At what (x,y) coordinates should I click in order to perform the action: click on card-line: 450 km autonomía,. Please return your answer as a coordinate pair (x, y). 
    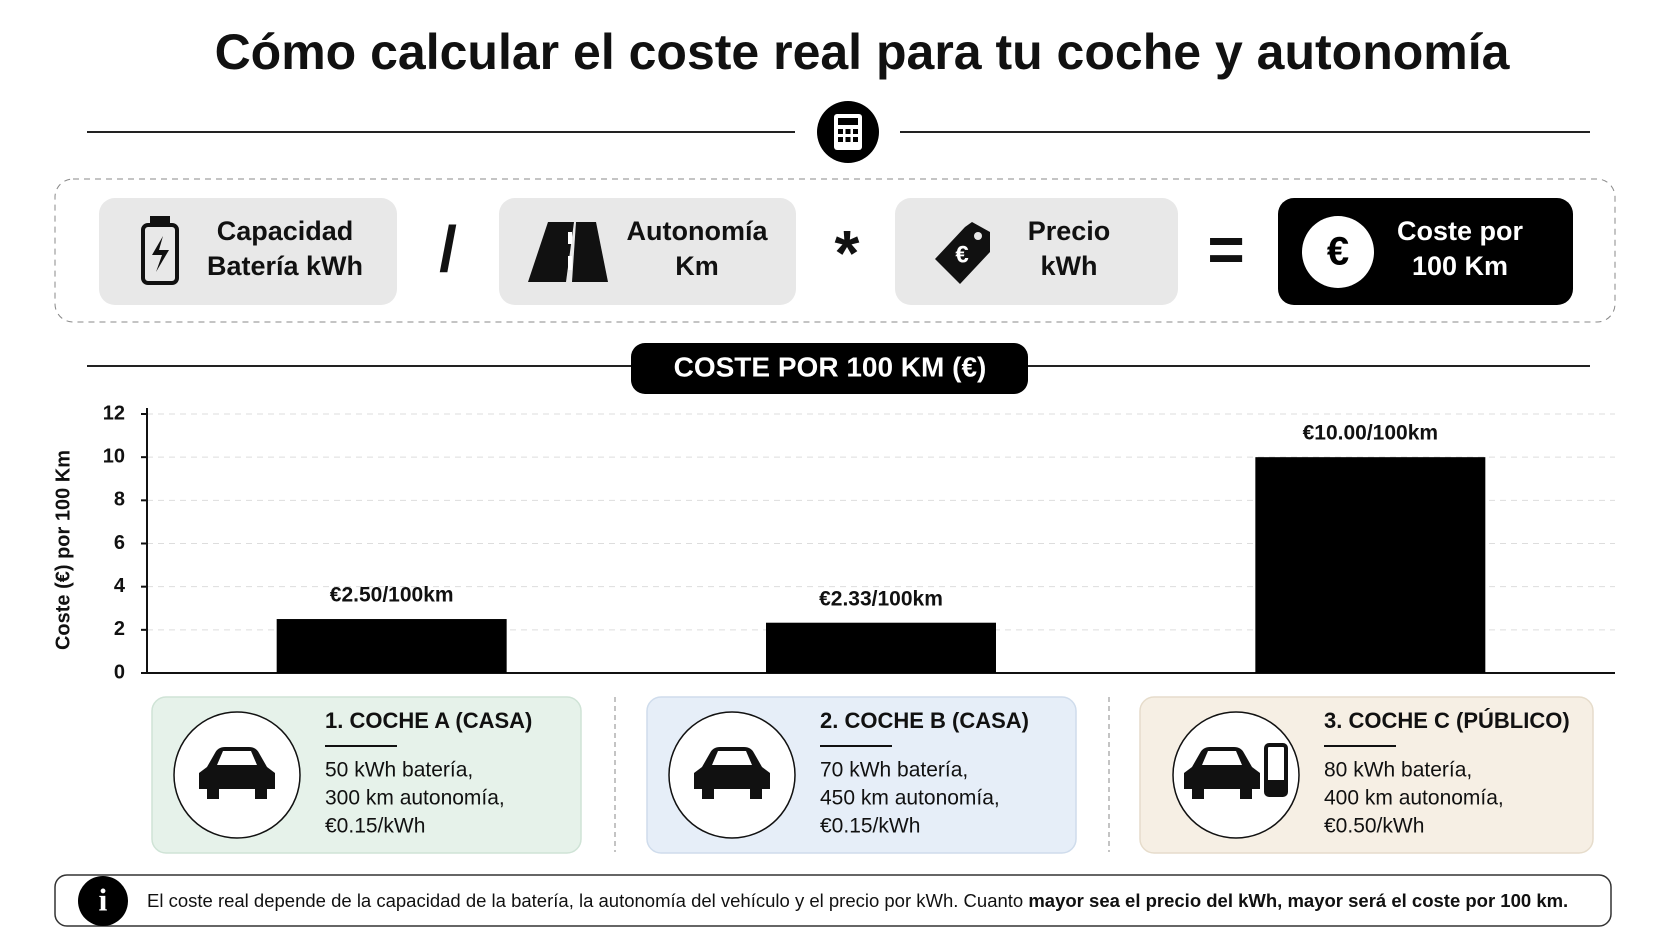
    Looking at the image, I should click on (910, 798).